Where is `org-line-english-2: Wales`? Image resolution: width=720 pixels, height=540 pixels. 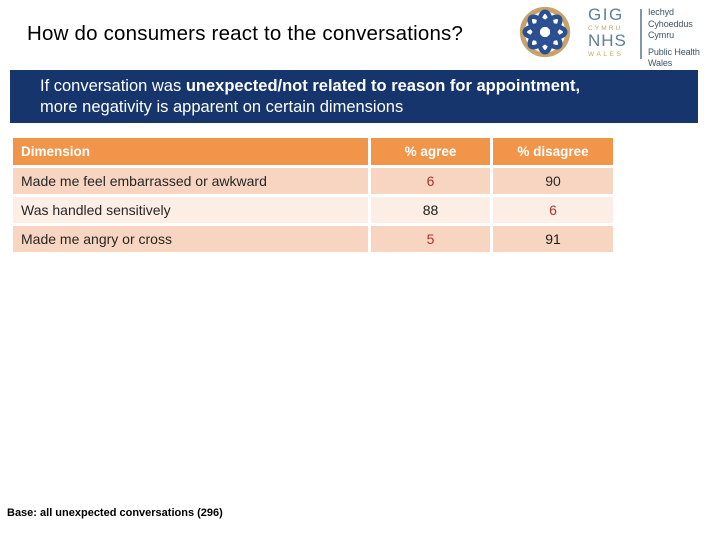 org-line-english-2: Wales is located at coordinates (660, 63).